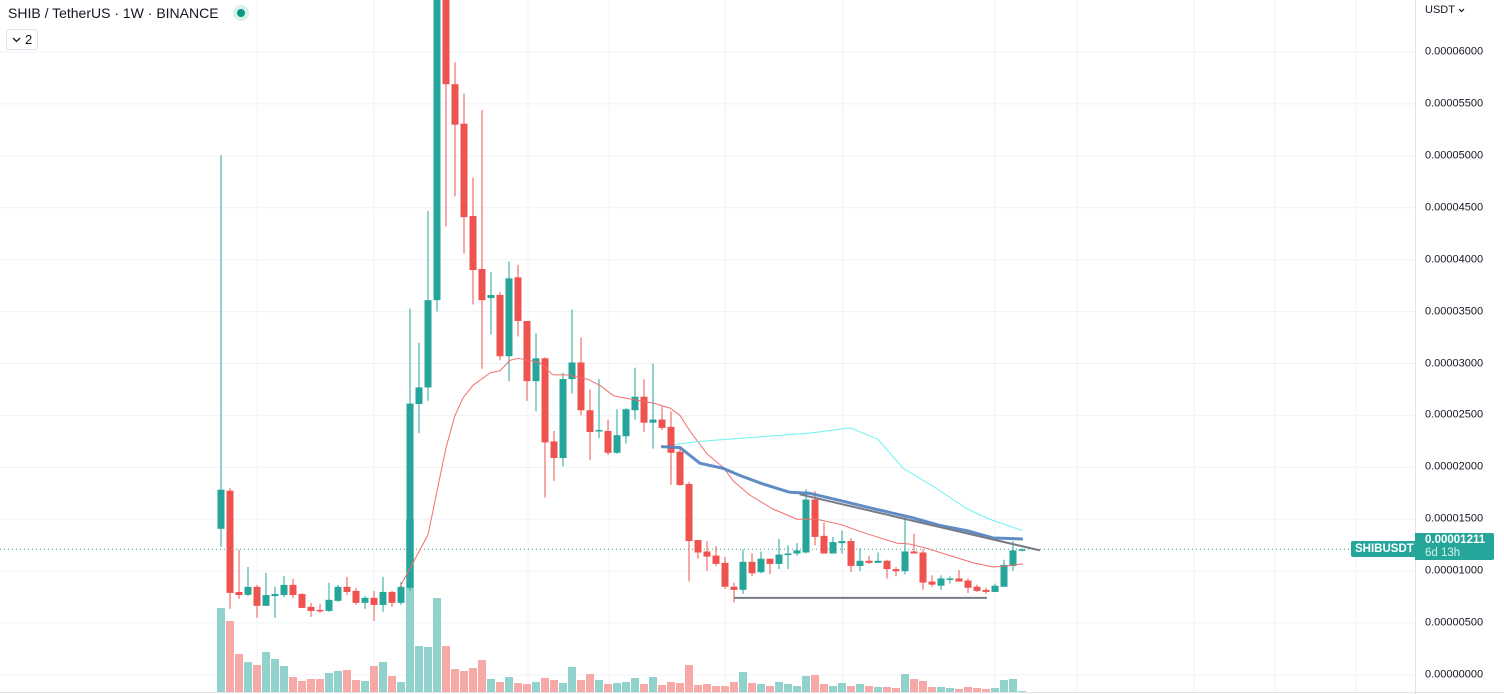  What do you see at coordinates (1455, 540) in the screenshot?
I see `last-price-value: 0.00001211` at bounding box center [1455, 540].